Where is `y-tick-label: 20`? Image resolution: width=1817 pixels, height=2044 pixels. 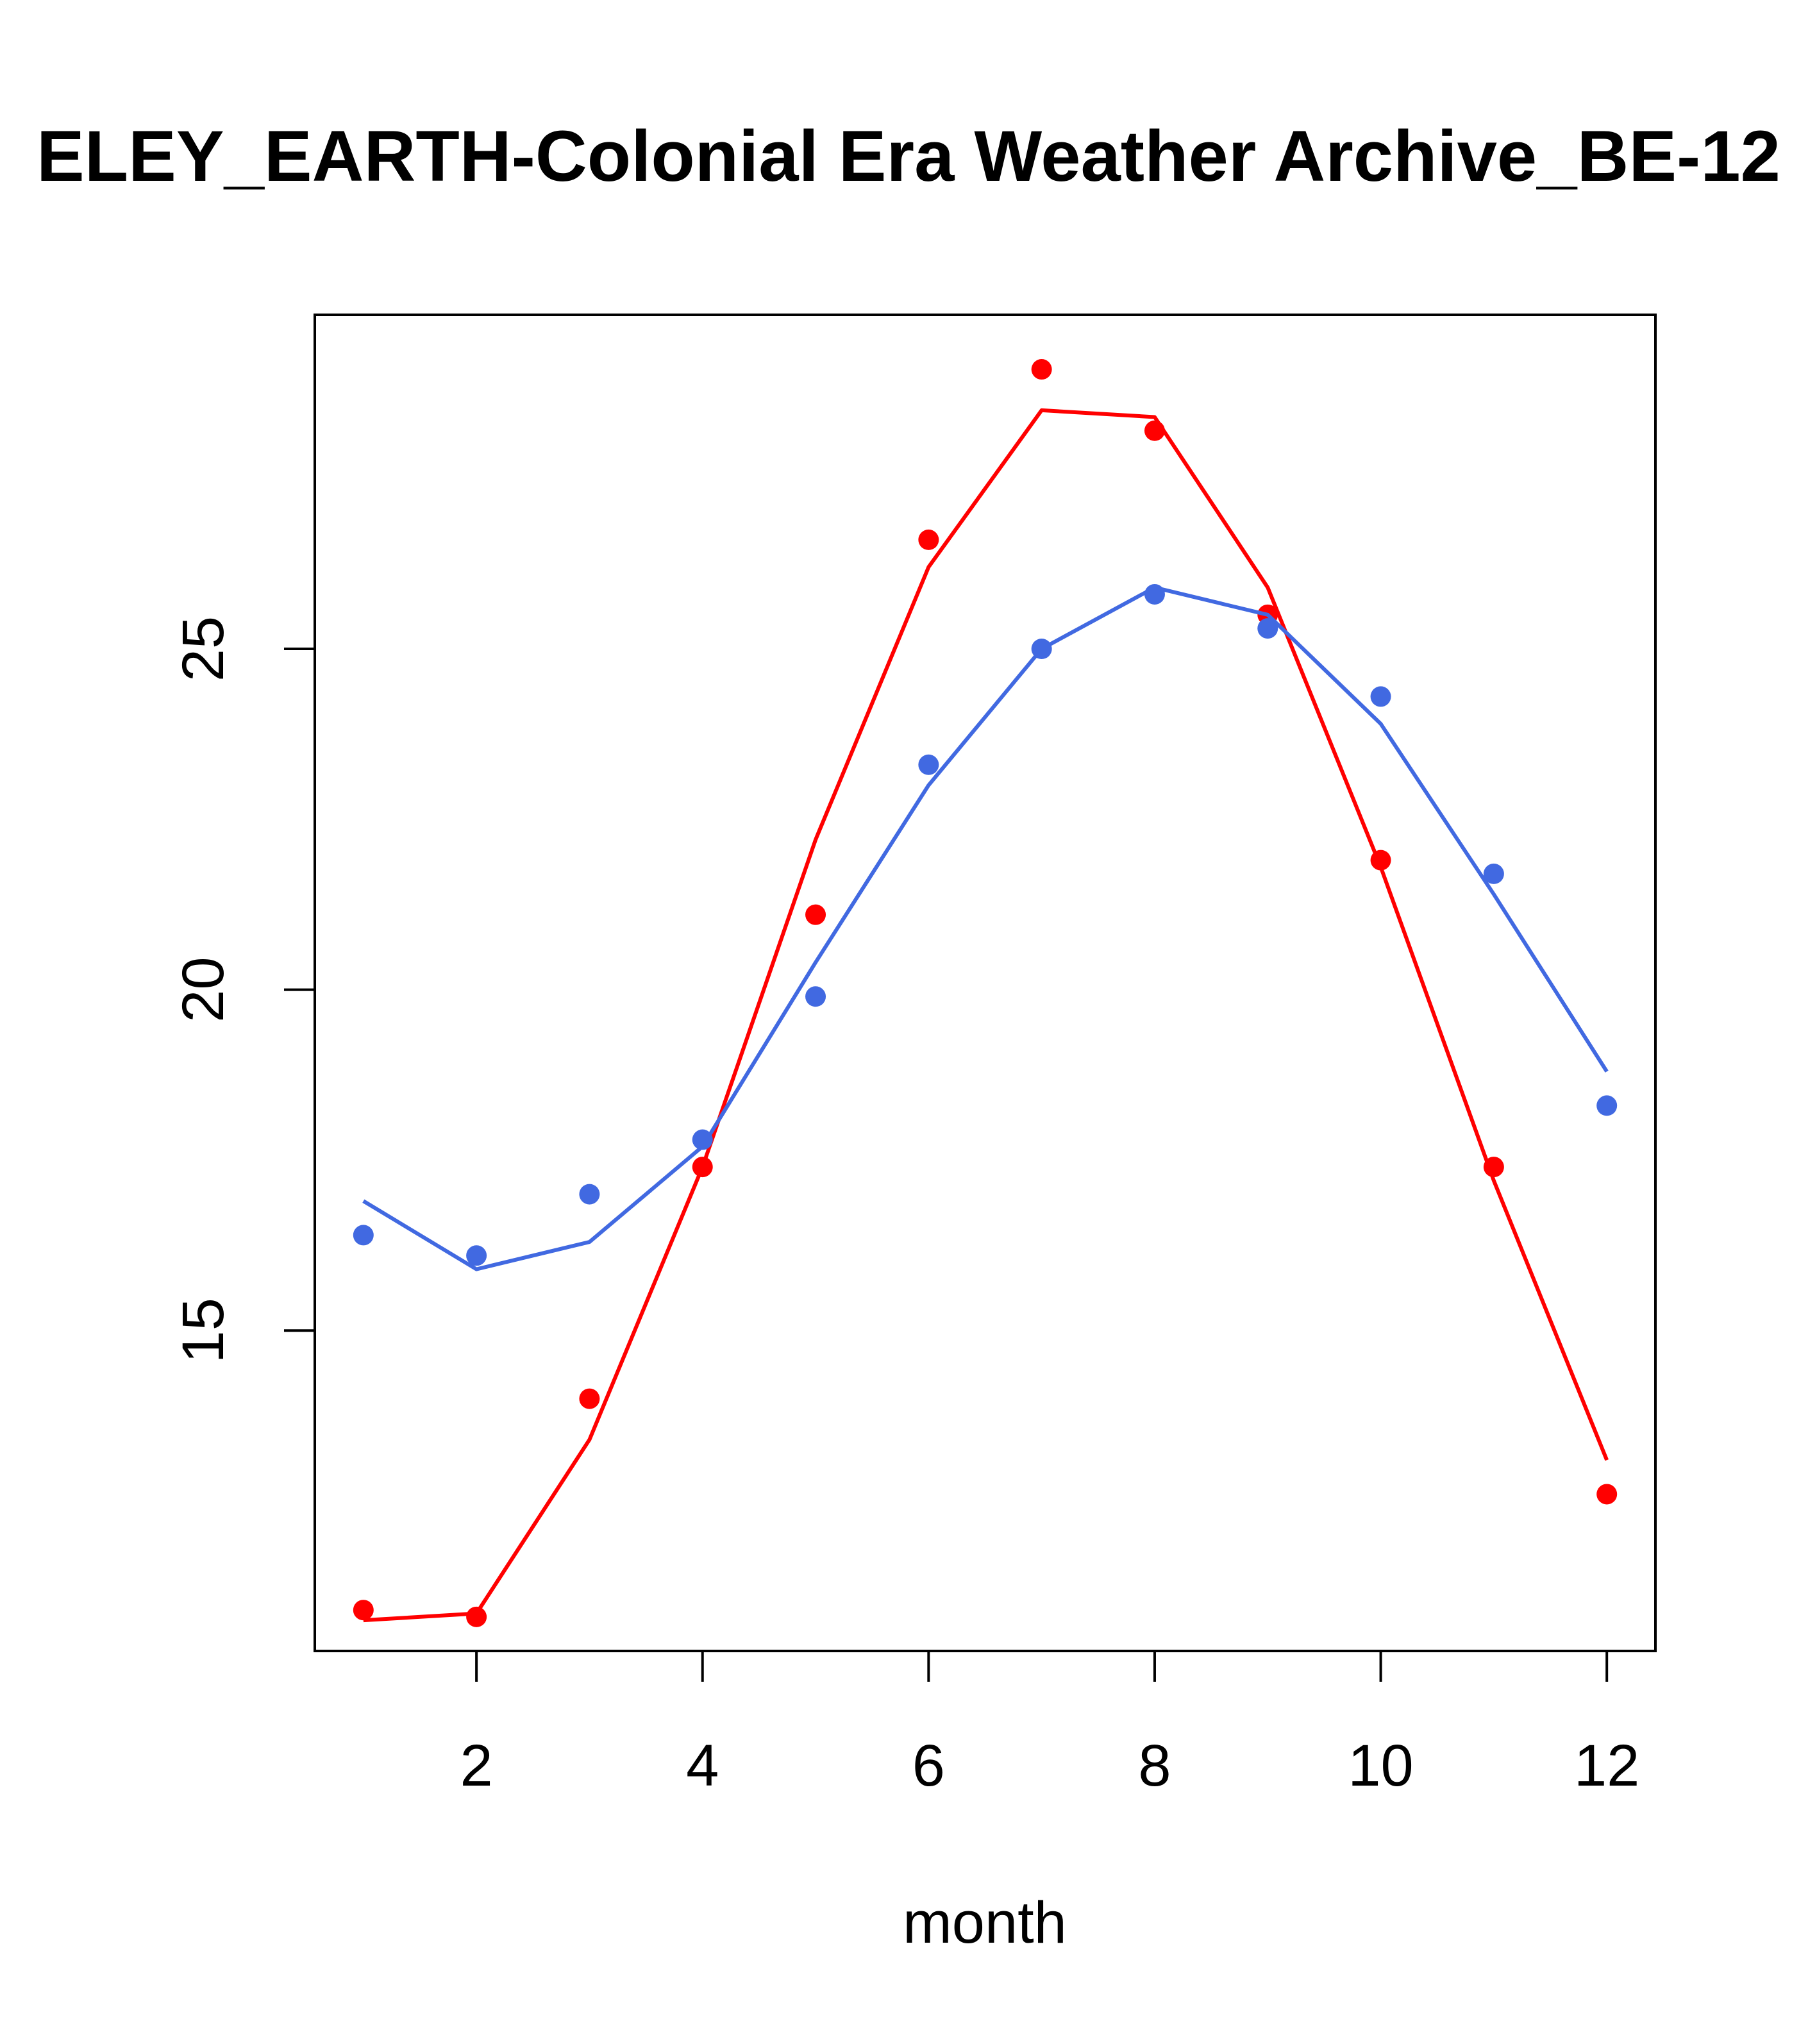 y-tick-label: 20 is located at coordinates (204, 989).